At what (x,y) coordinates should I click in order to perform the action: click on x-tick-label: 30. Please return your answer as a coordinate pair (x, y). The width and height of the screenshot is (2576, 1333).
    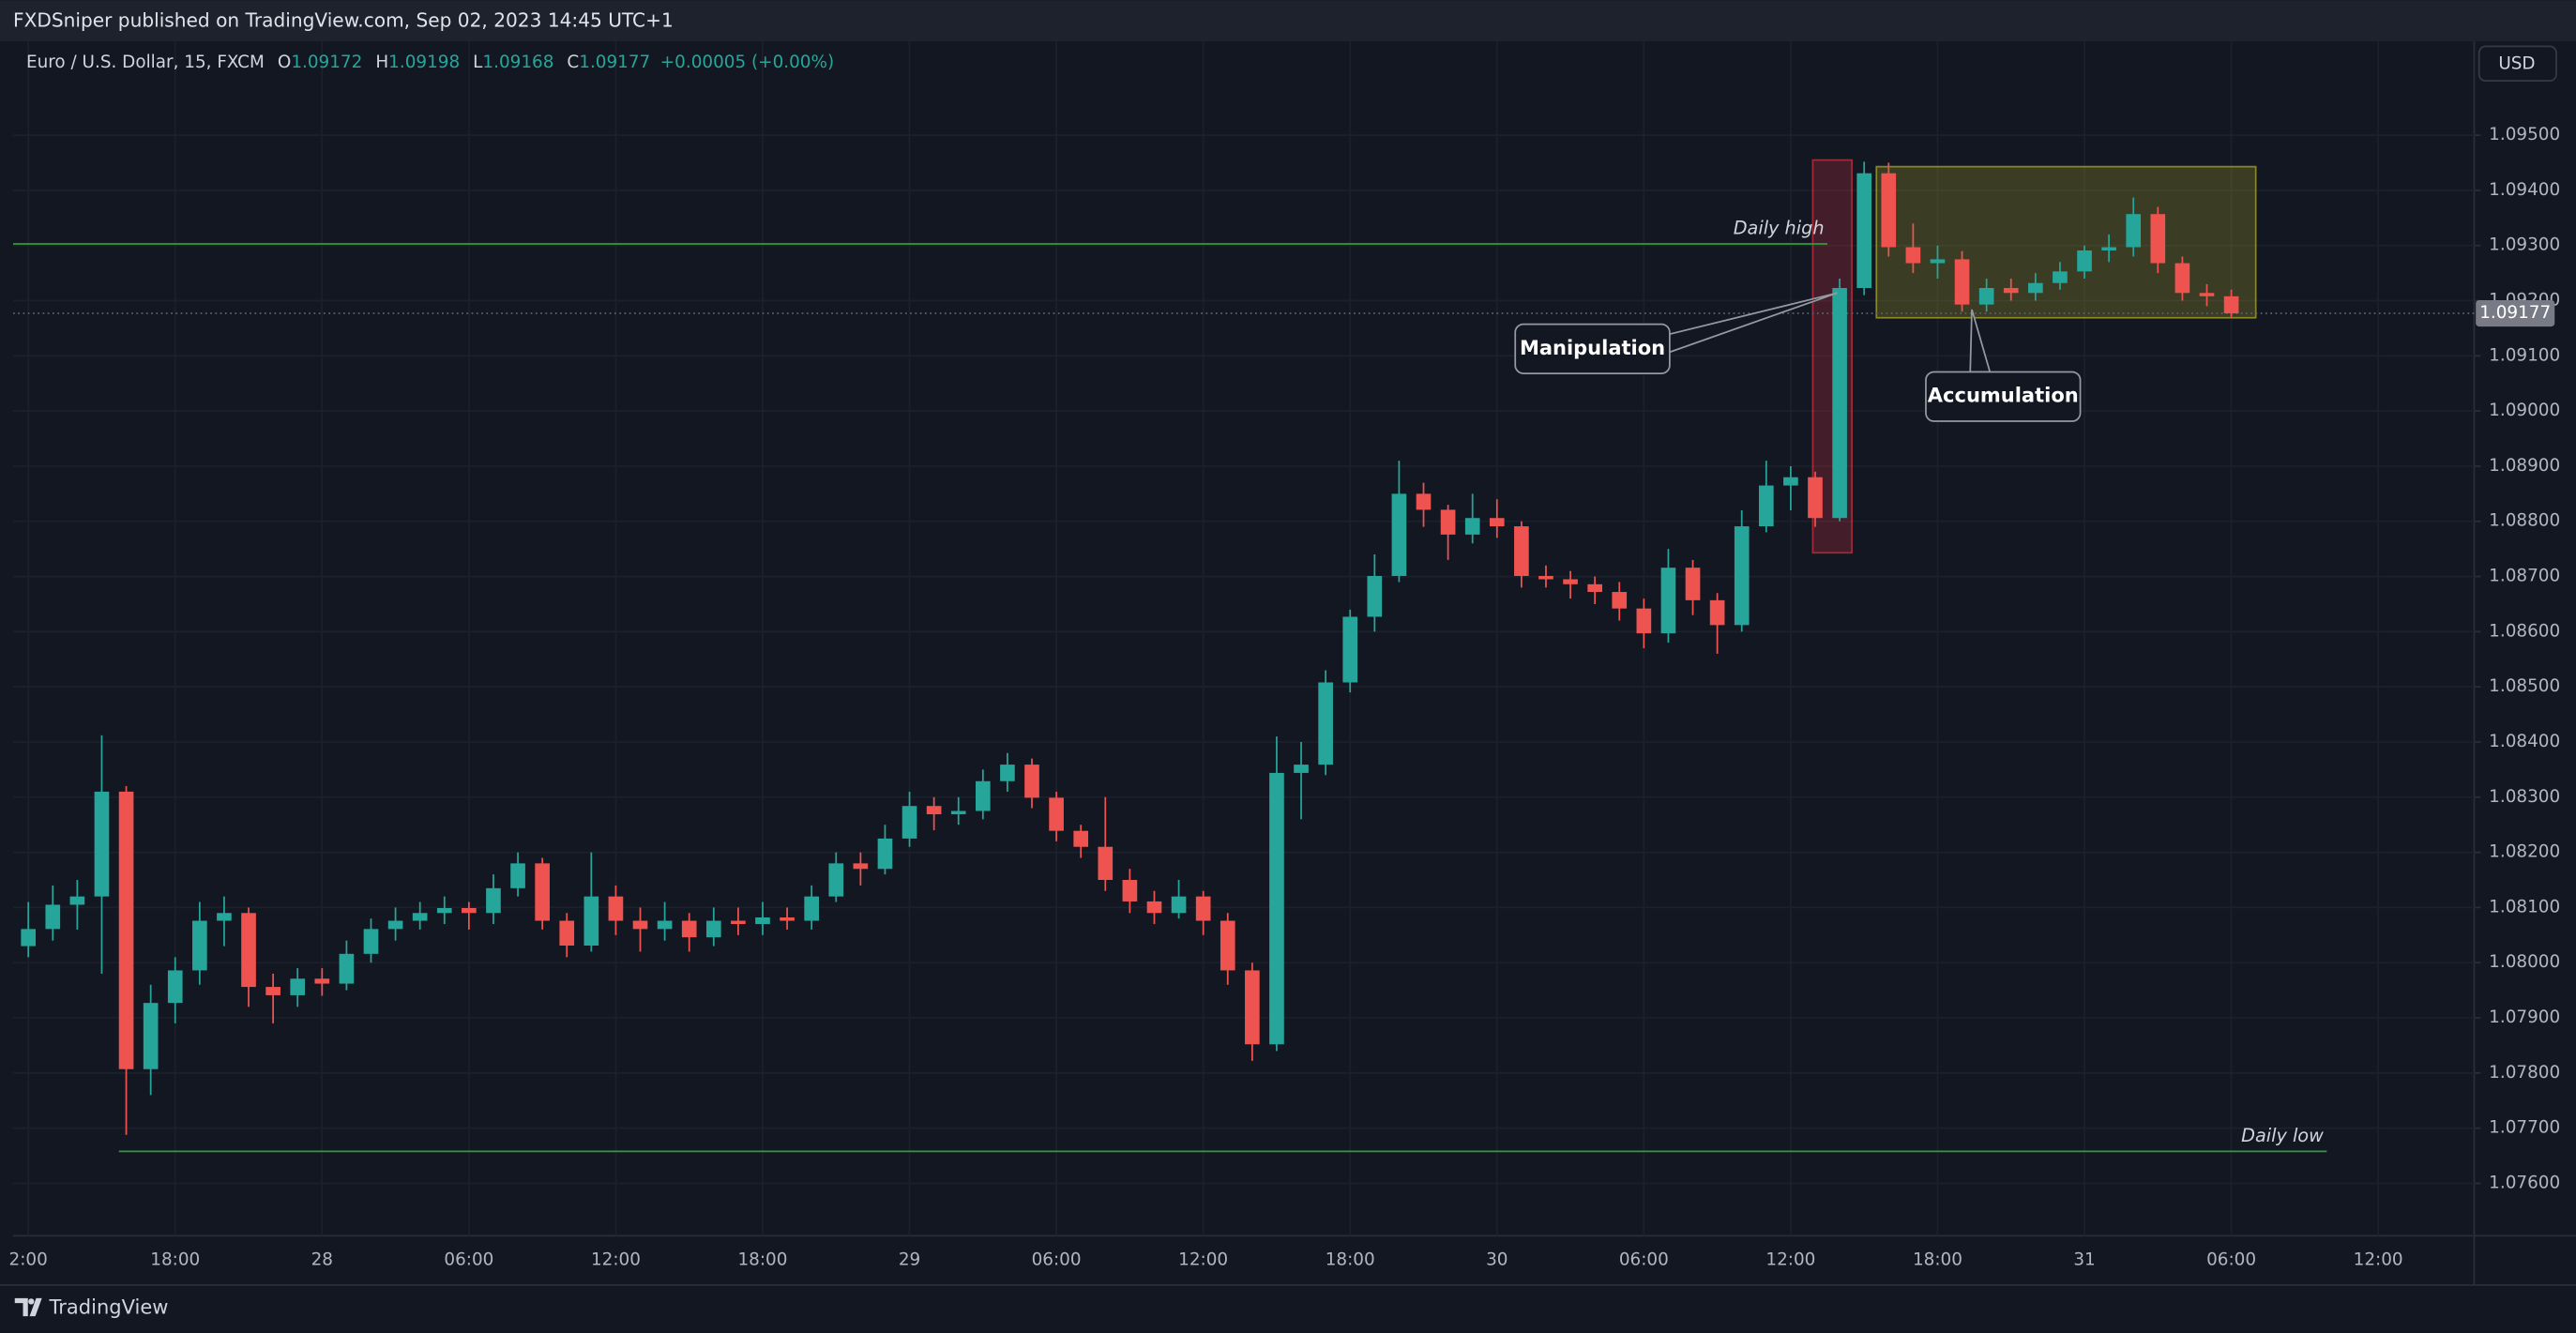
    Looking at the image, I should click on (1497, 1260).